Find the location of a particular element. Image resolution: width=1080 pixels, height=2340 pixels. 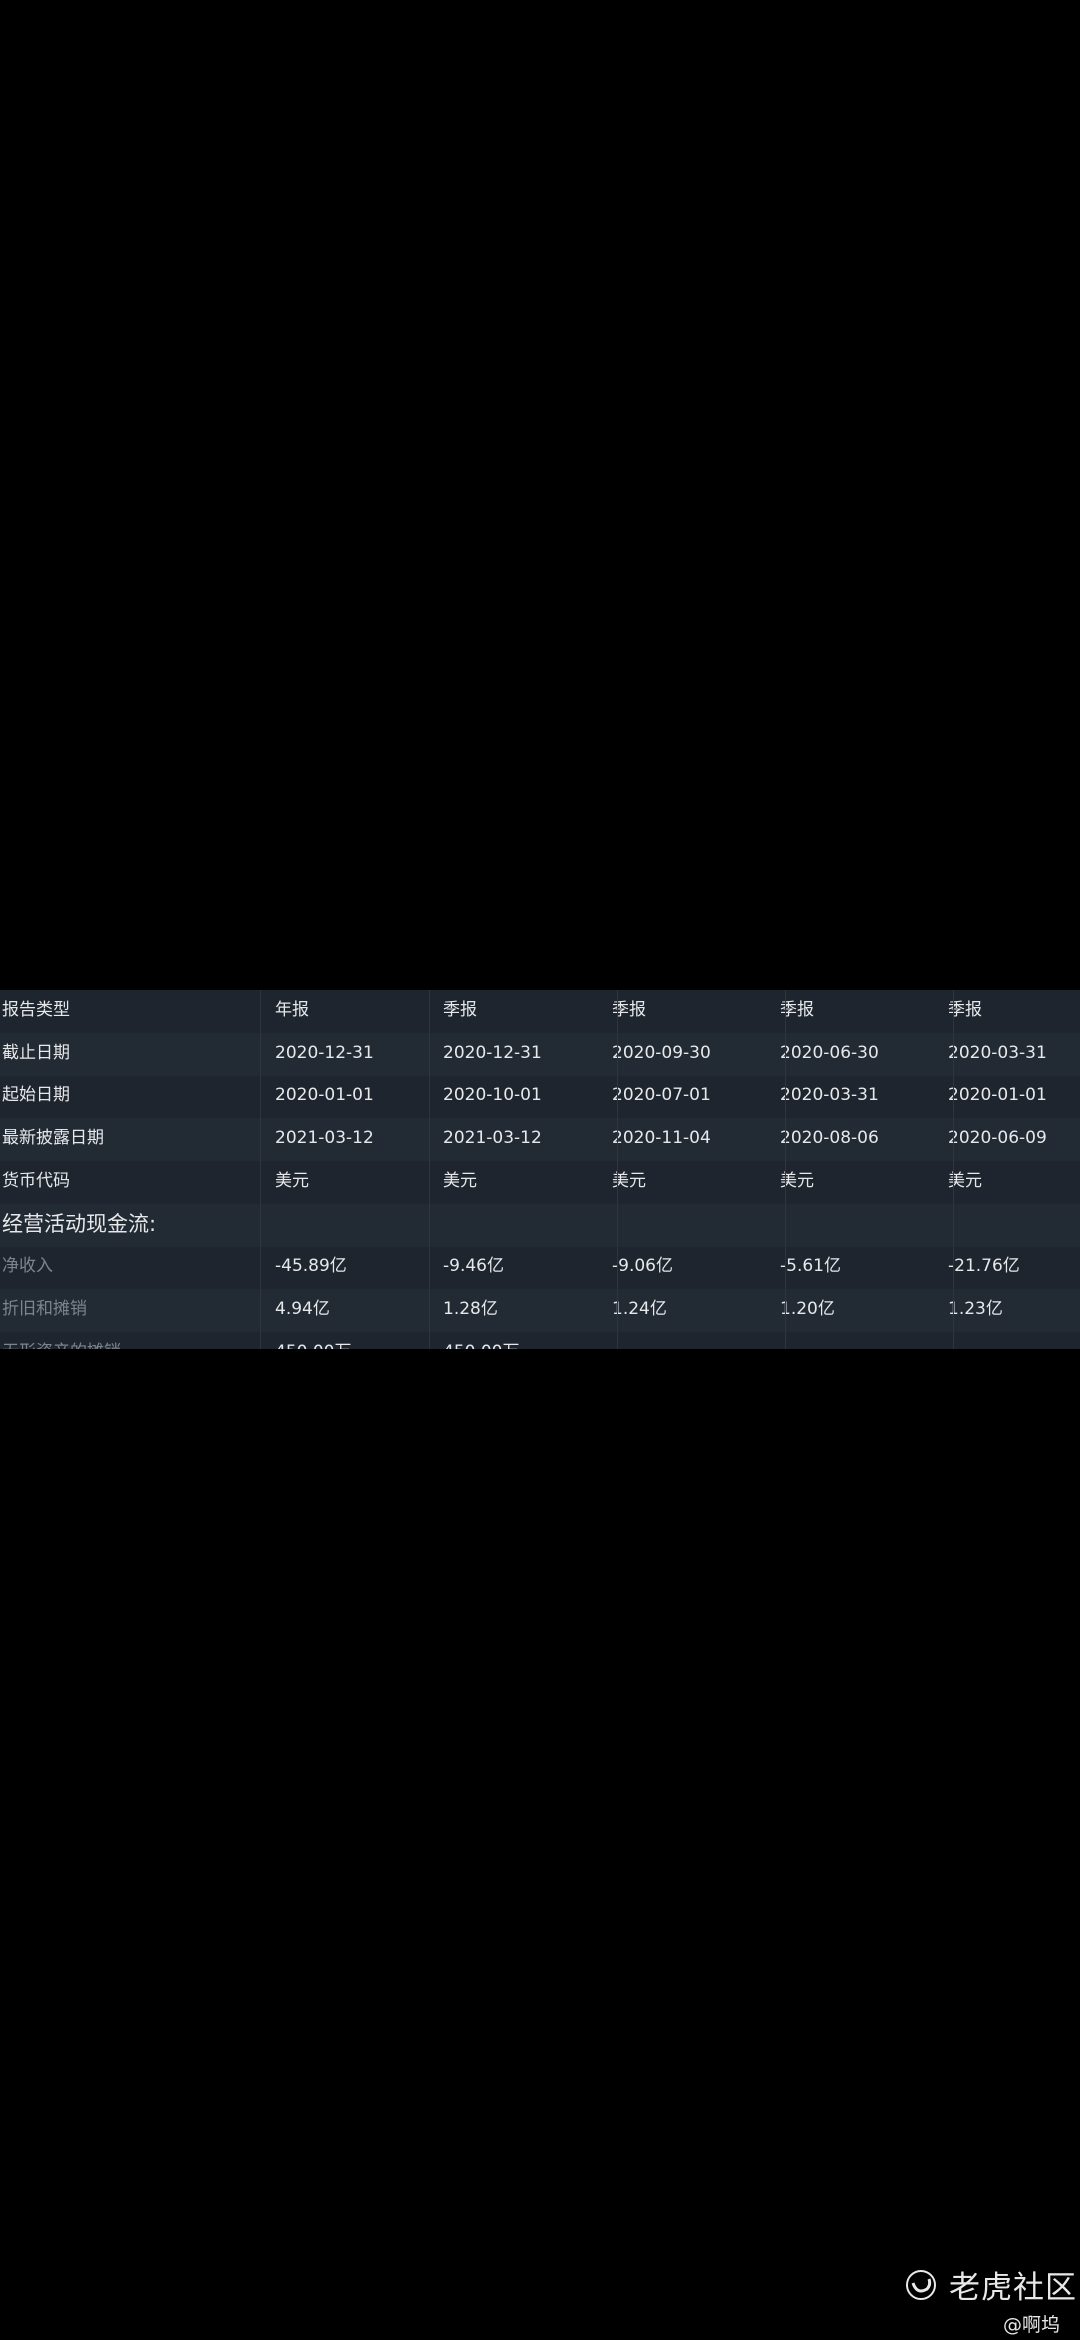

row-label: 起始日期 is located at coordinates (36, 1095).